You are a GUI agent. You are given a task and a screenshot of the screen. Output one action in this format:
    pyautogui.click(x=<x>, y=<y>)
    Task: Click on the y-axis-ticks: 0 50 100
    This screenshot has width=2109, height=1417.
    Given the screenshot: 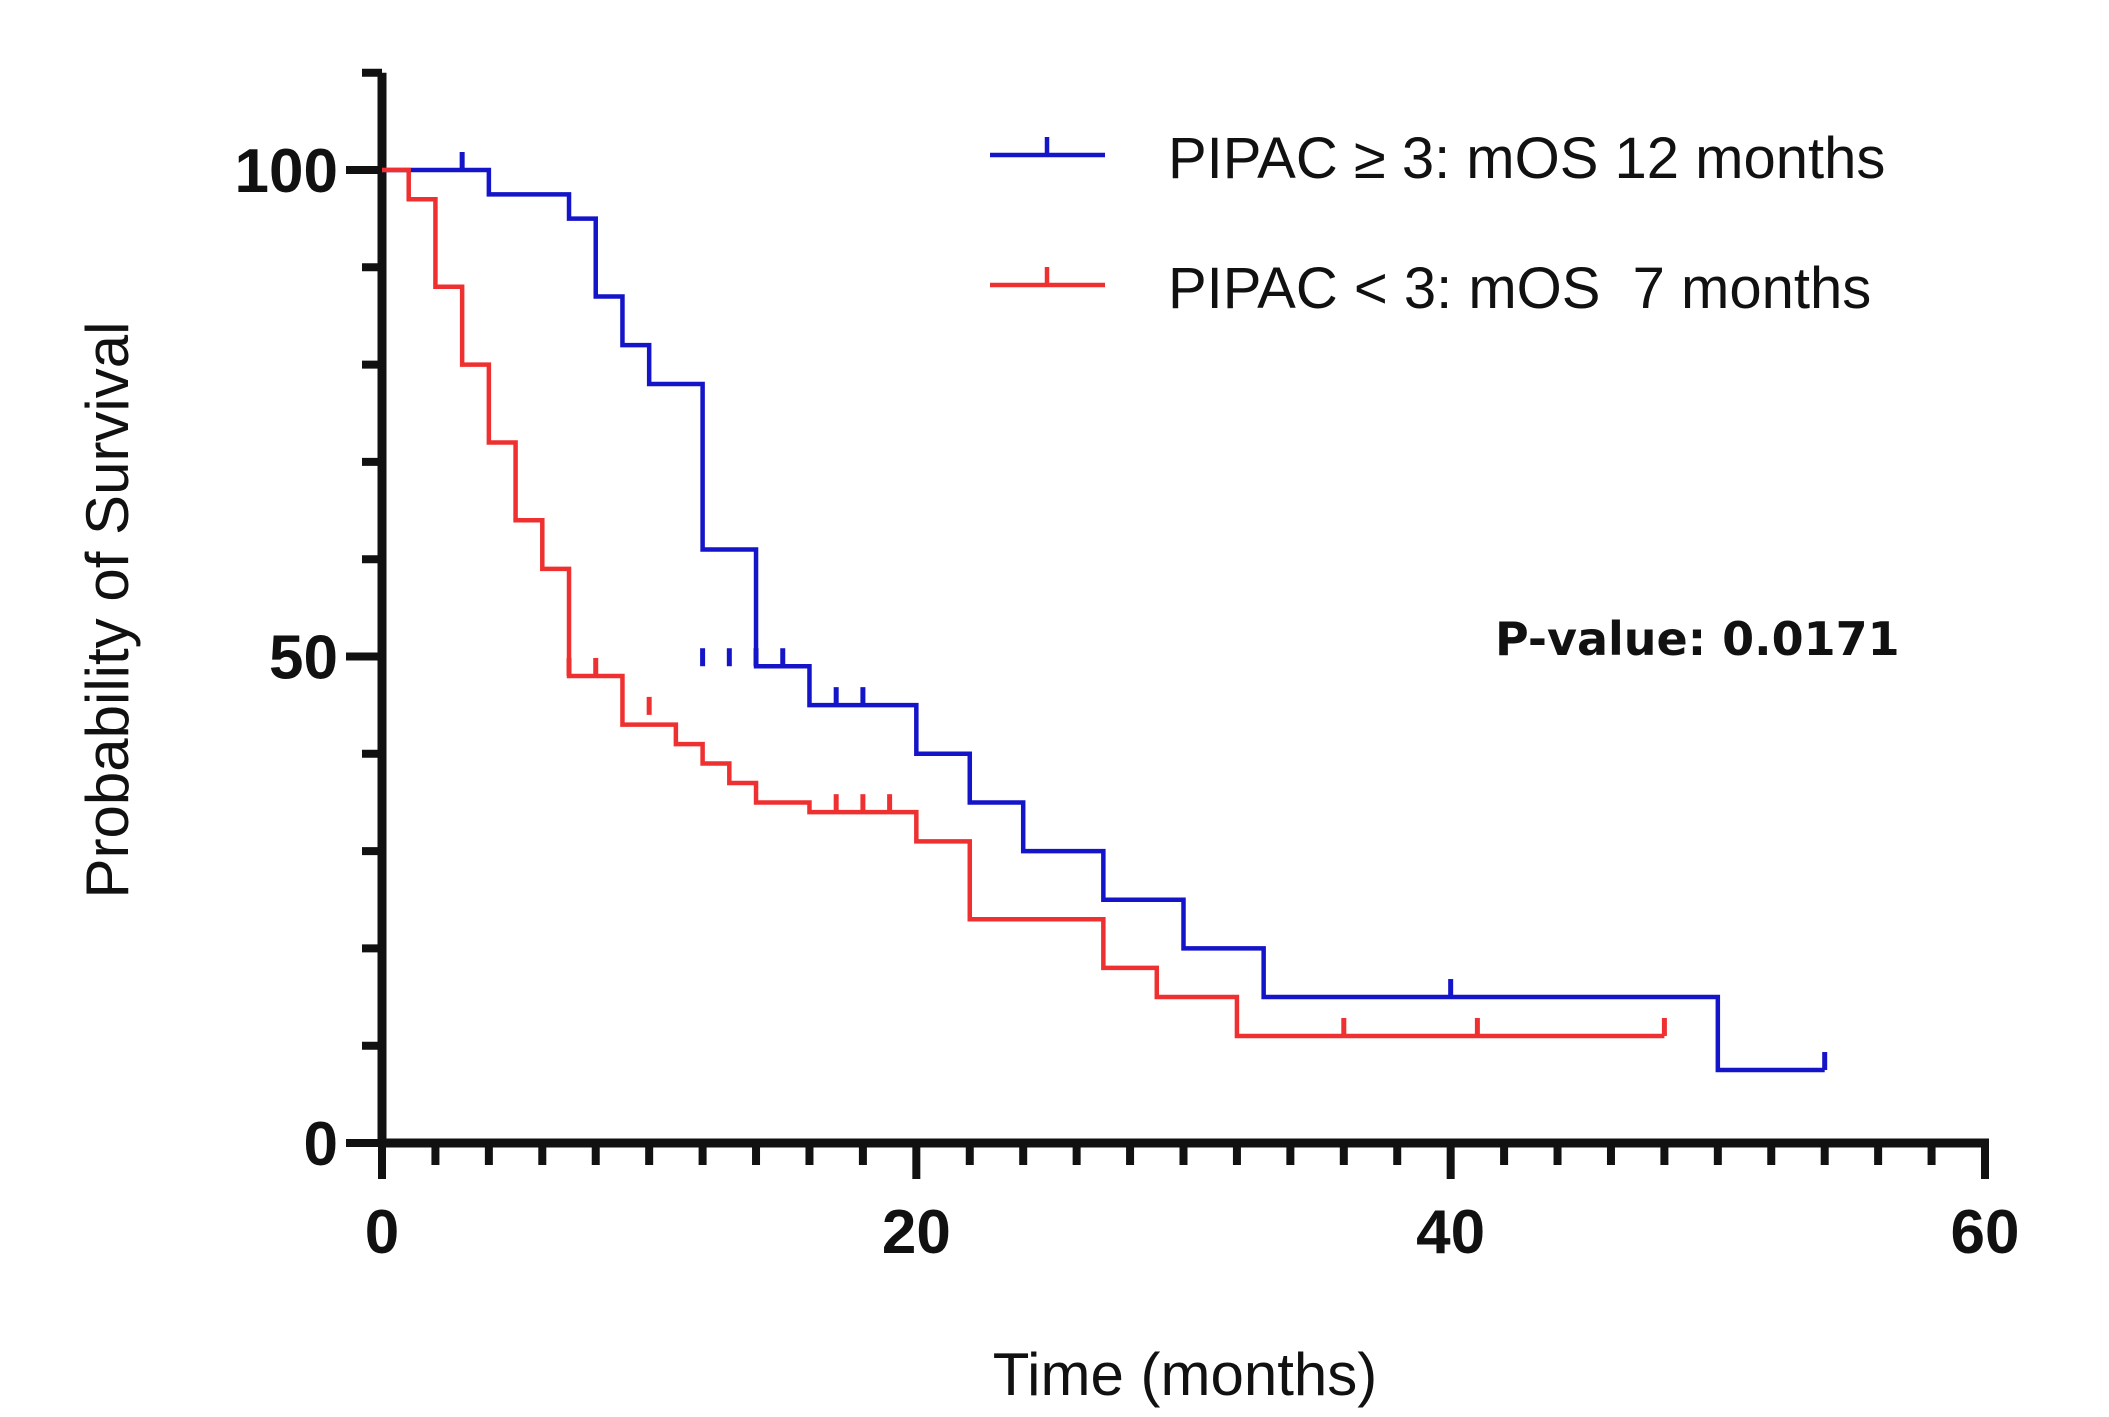 What is the action you would take?
    pyautogui.click(x=308, y=623)
    